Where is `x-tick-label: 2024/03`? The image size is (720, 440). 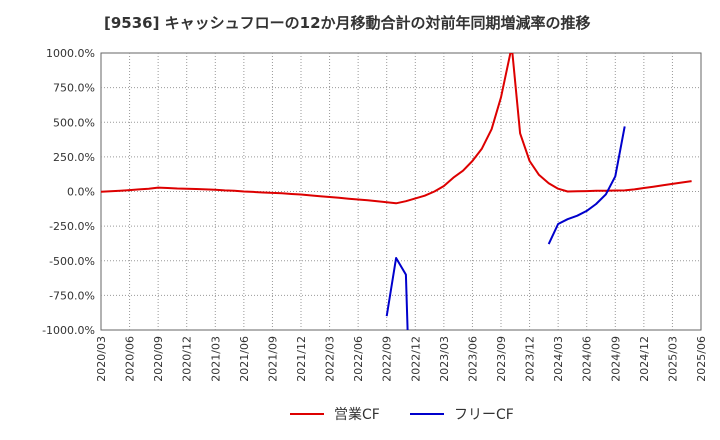
x-tick-label: 2024/03 is located at coordinates (558, 359).